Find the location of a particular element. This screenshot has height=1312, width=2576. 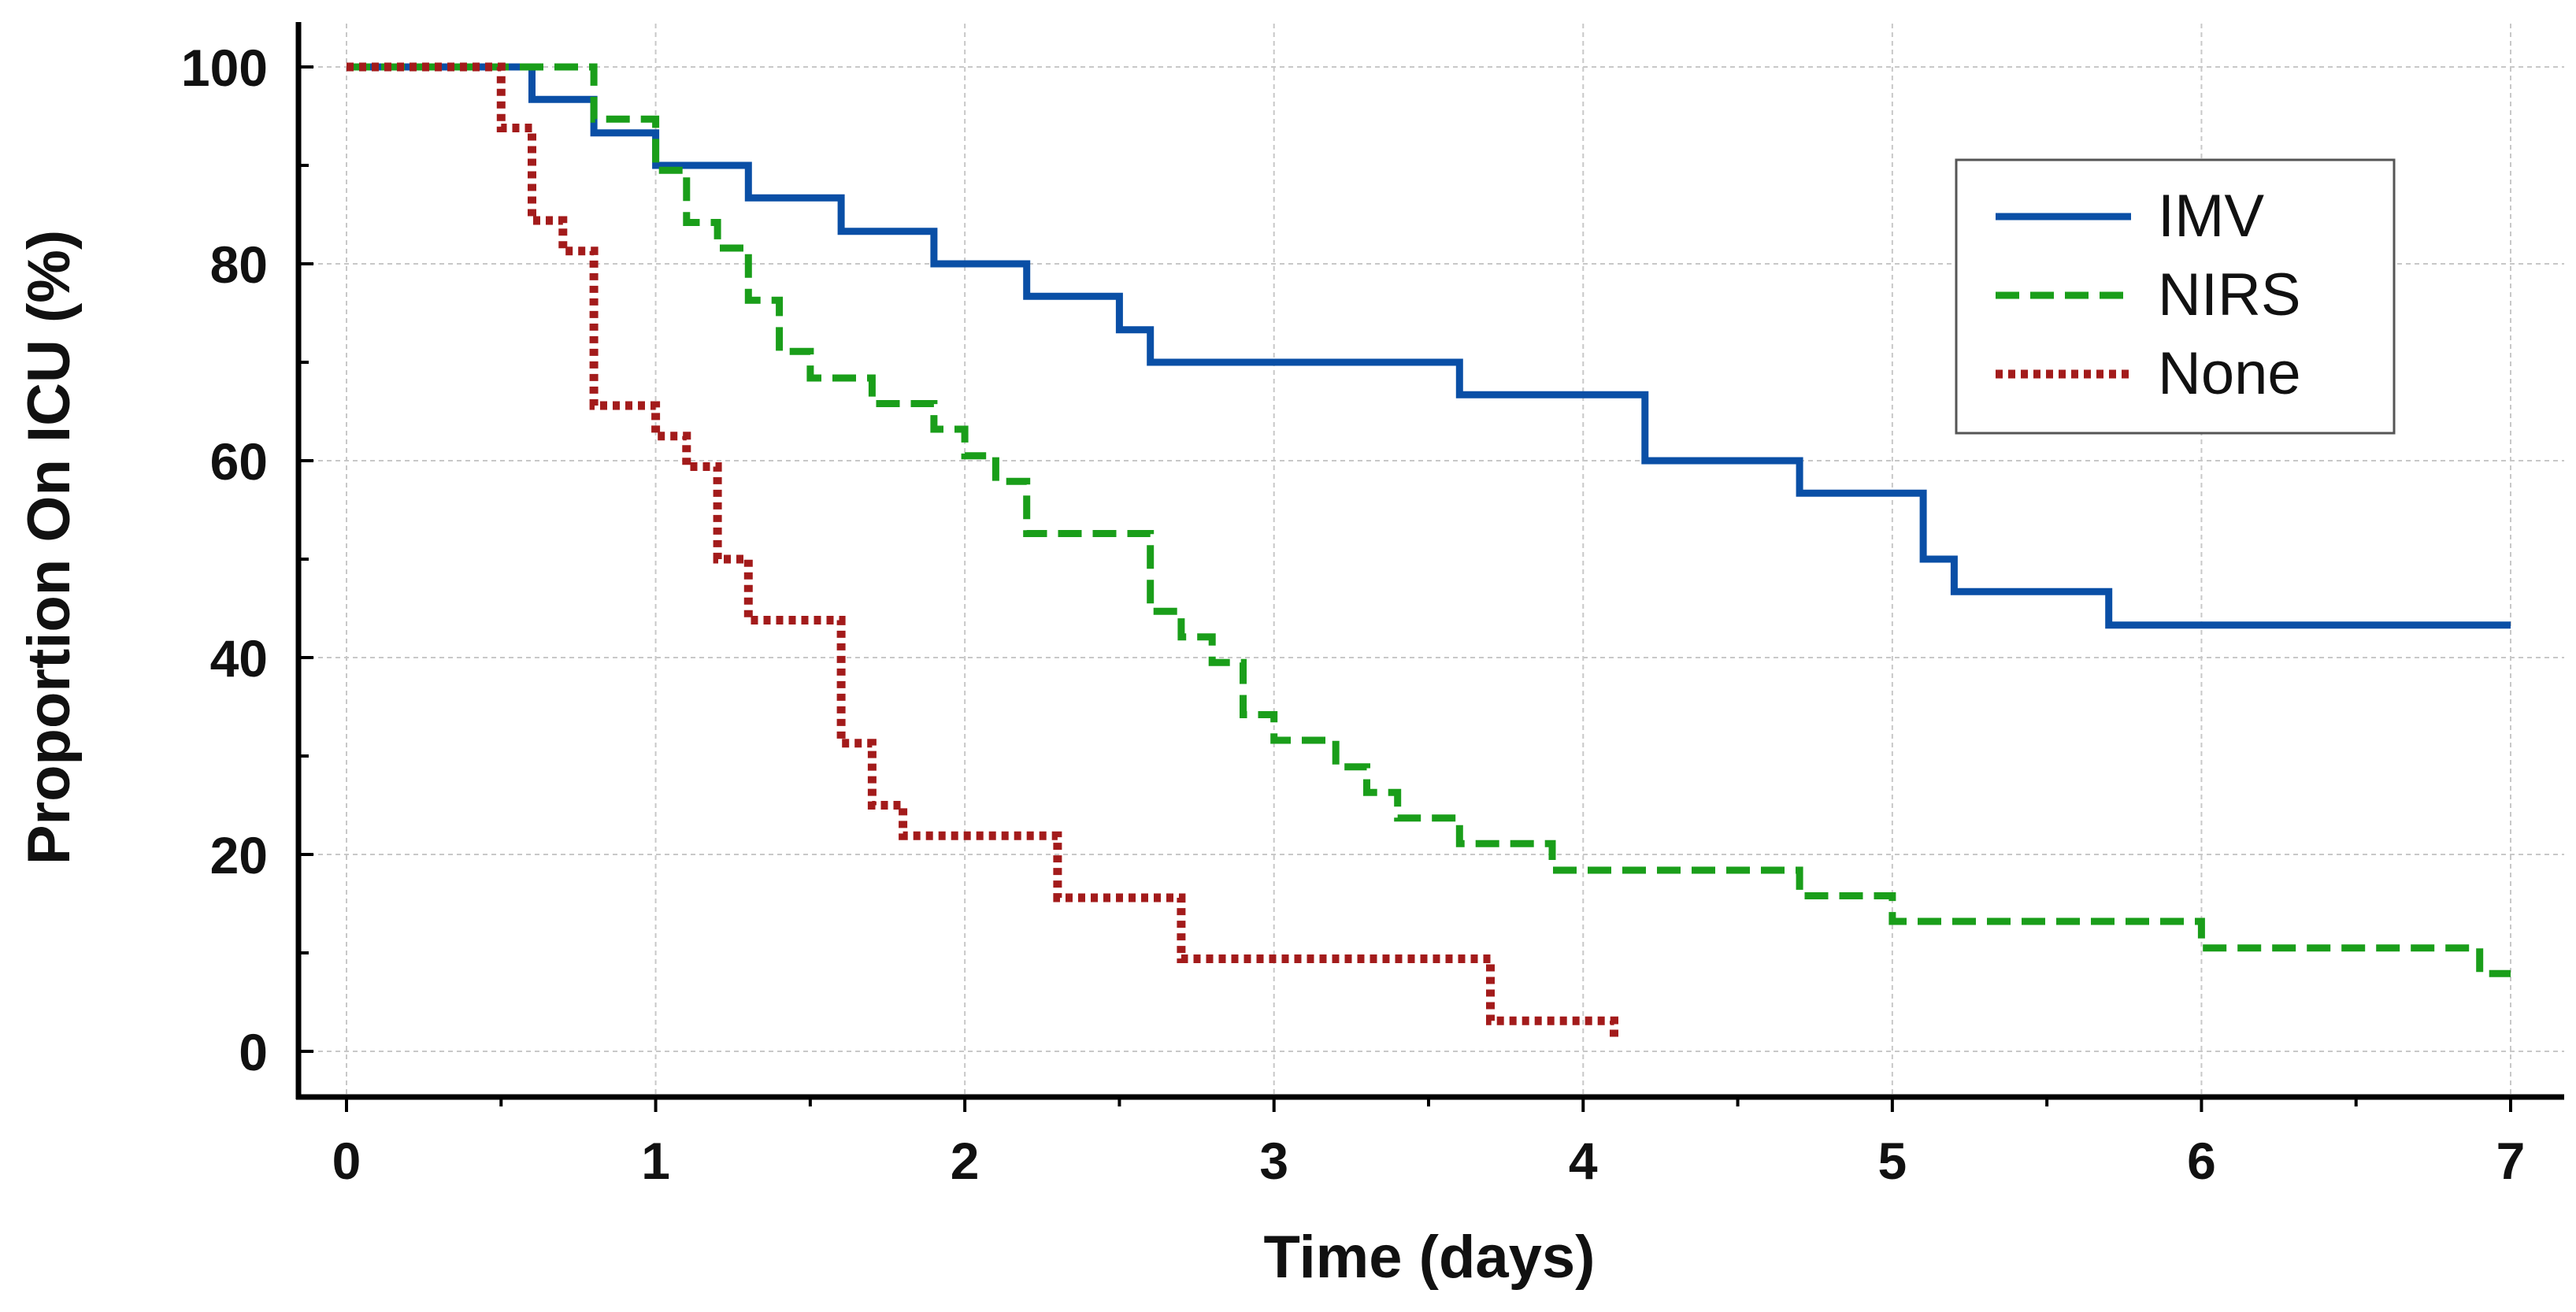

x-tick-label: 4 is located at coordinates (1583, 1161).